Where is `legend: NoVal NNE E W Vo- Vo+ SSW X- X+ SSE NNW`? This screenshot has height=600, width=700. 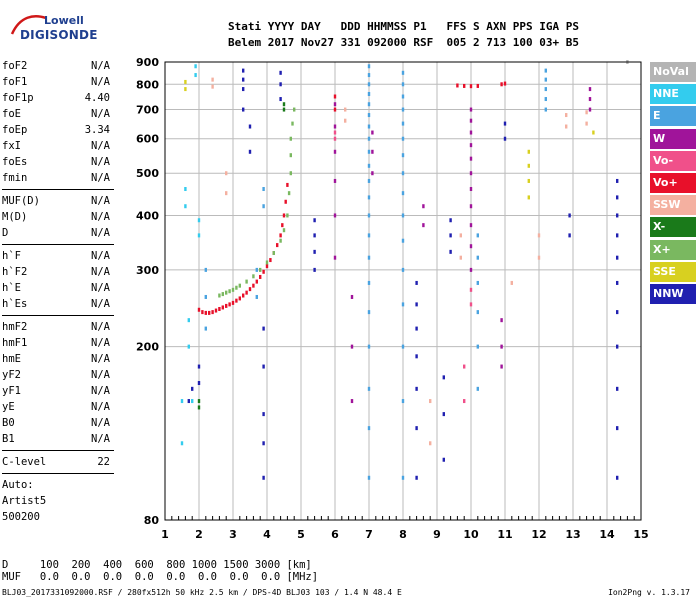 legend: NoVal NNE E W Vo- Vo+ SSW X- X+ SSE NNW is located at coordinates (673, 184).